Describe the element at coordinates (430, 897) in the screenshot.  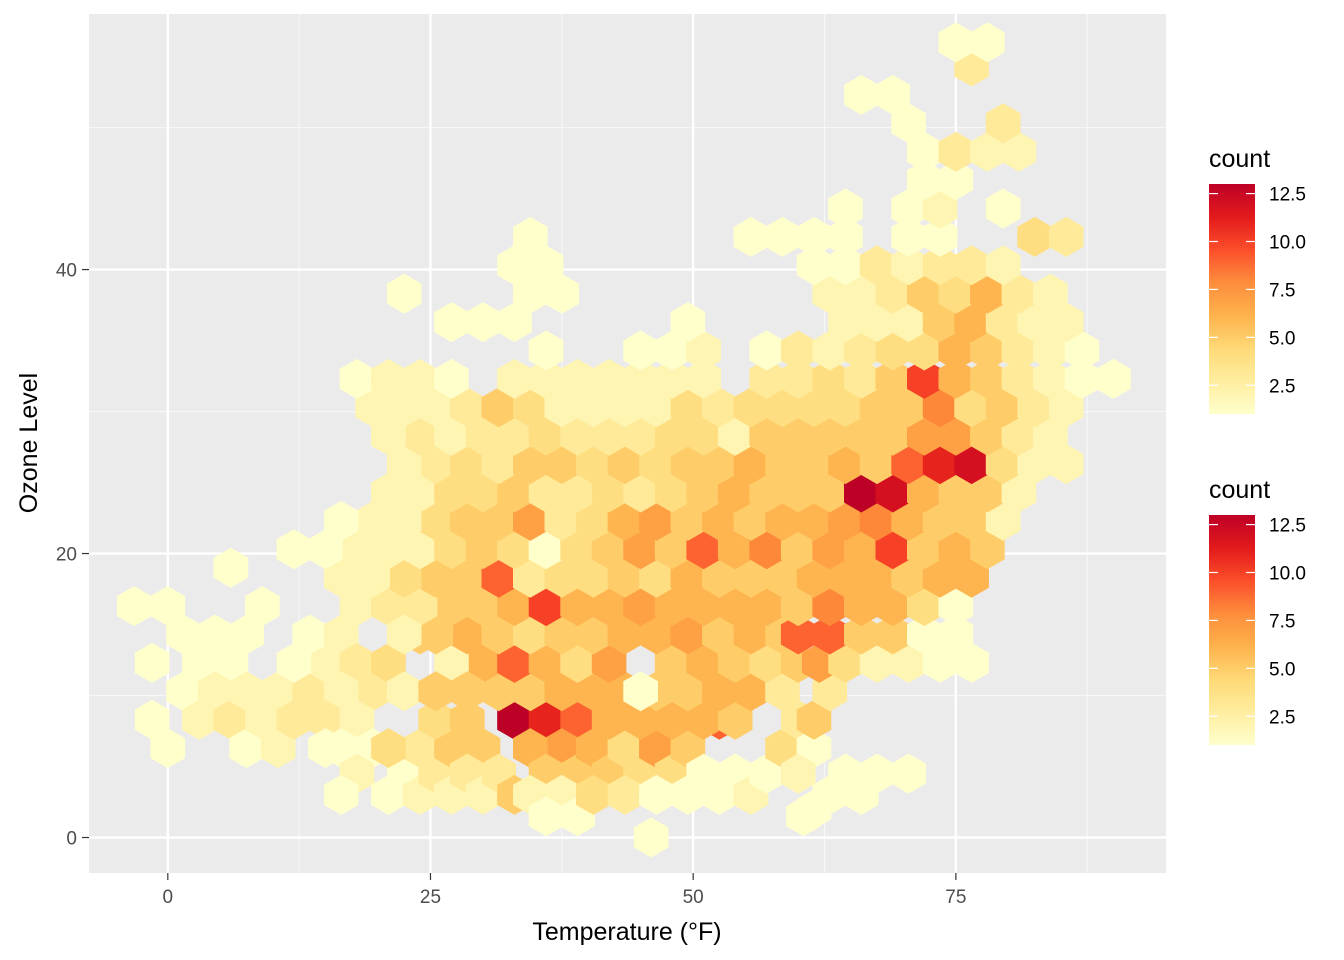
I see `x-tick-label: 25` at that location.